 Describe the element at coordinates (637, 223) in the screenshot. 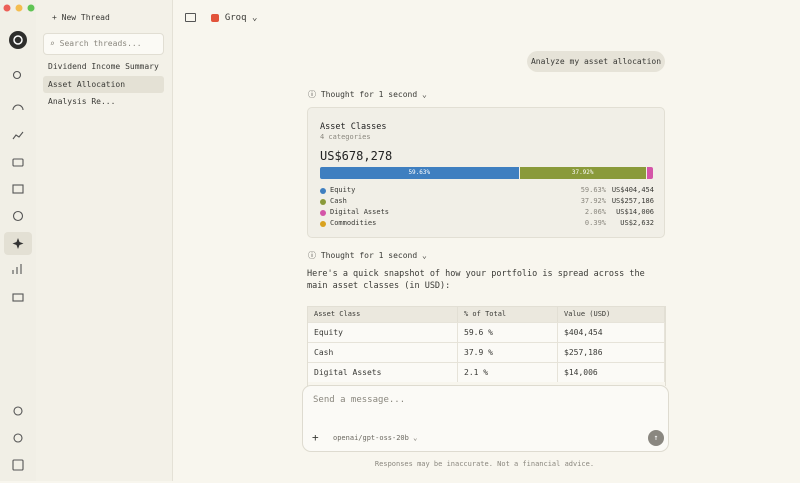

I see `legend-value: US$2,632` at that location.